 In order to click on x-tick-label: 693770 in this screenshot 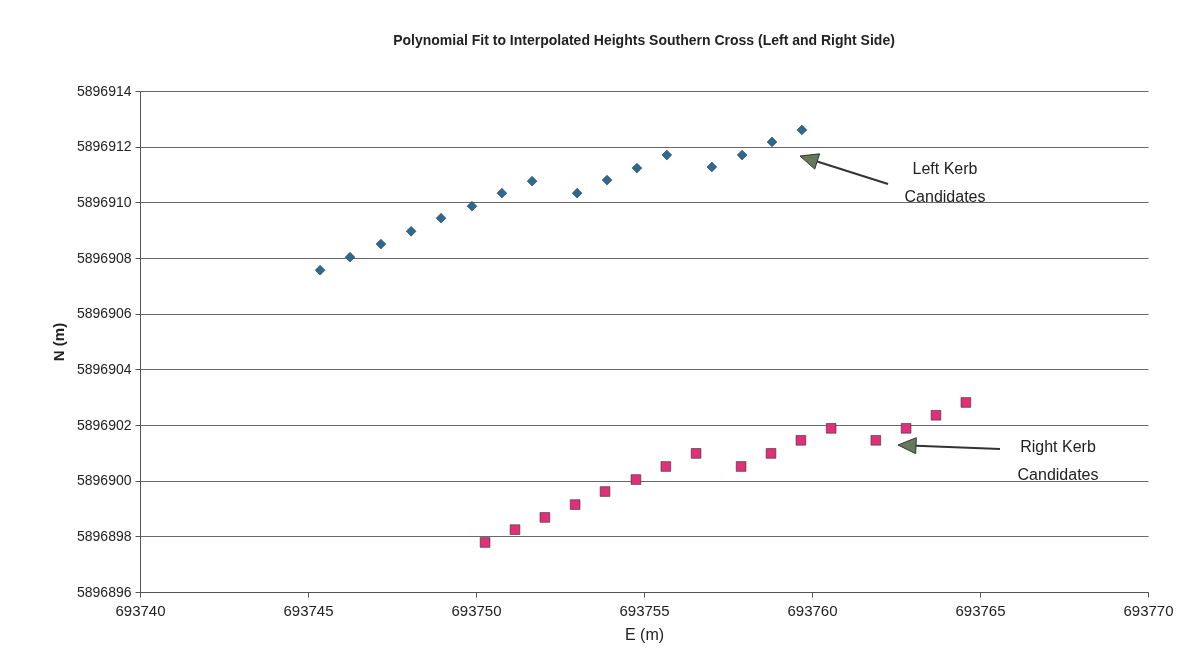, I will do `click(1148, 610)`.